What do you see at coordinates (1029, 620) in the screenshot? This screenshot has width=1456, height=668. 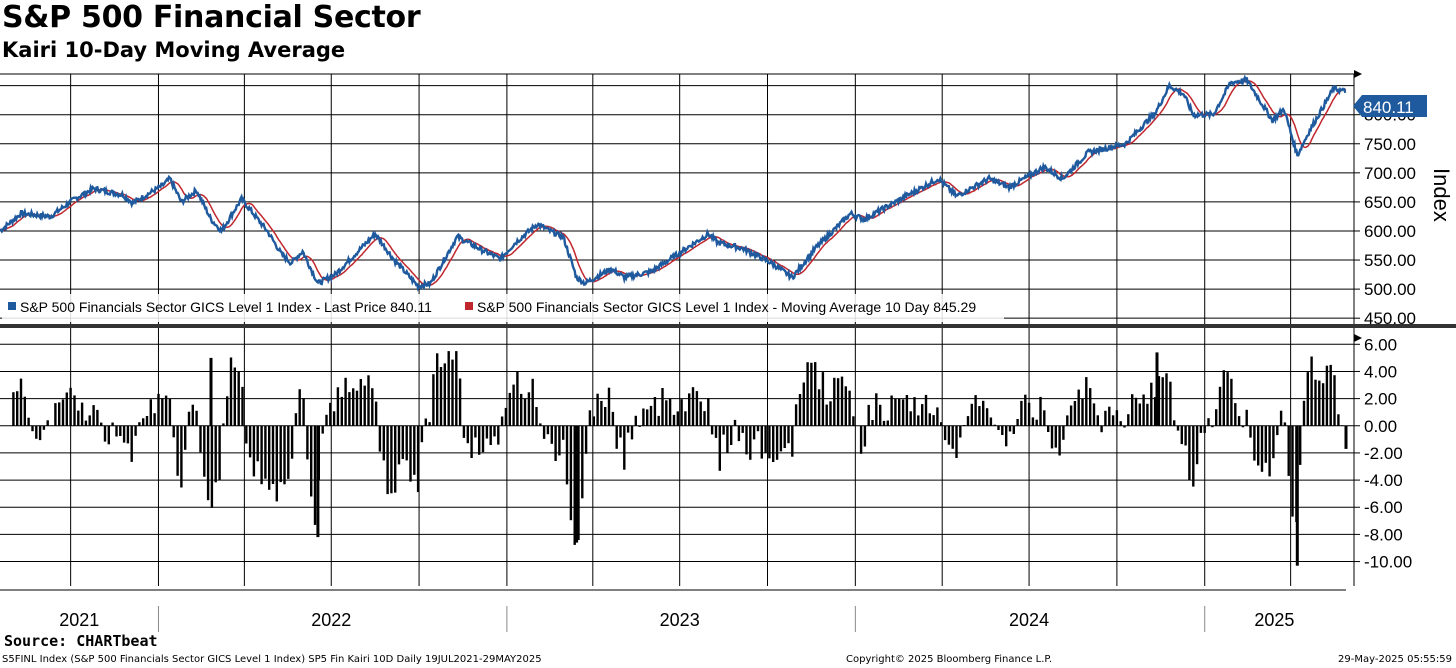 I see `x-tick-label: 2024` at bounding box center [1029, 620].